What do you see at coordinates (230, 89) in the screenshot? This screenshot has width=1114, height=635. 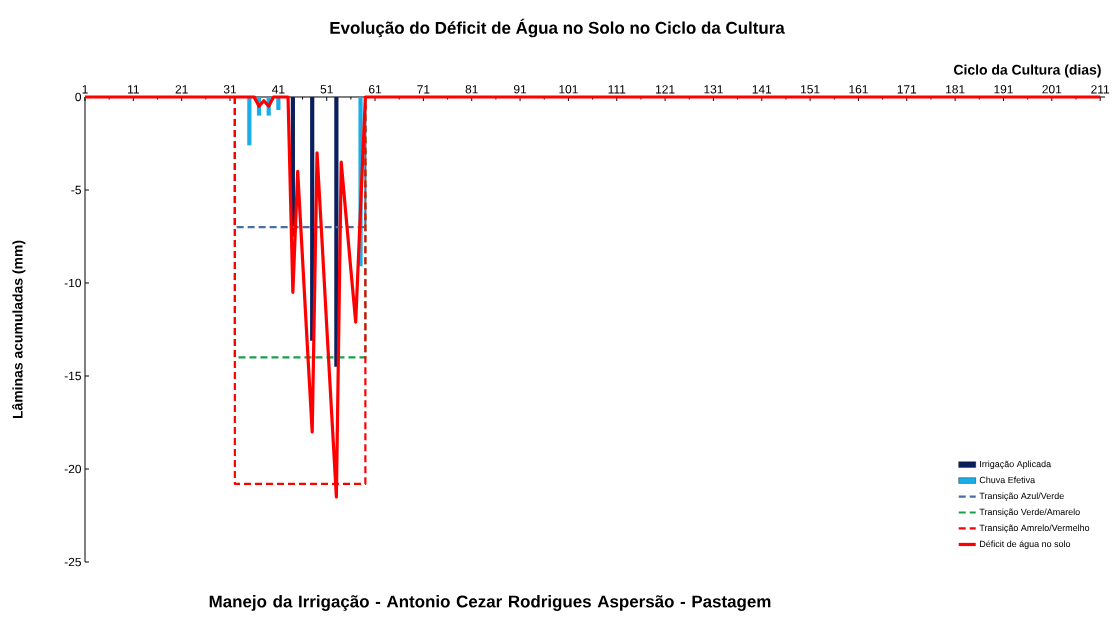 I see `x-tick-label: 31` at bounding box center [230, 89].